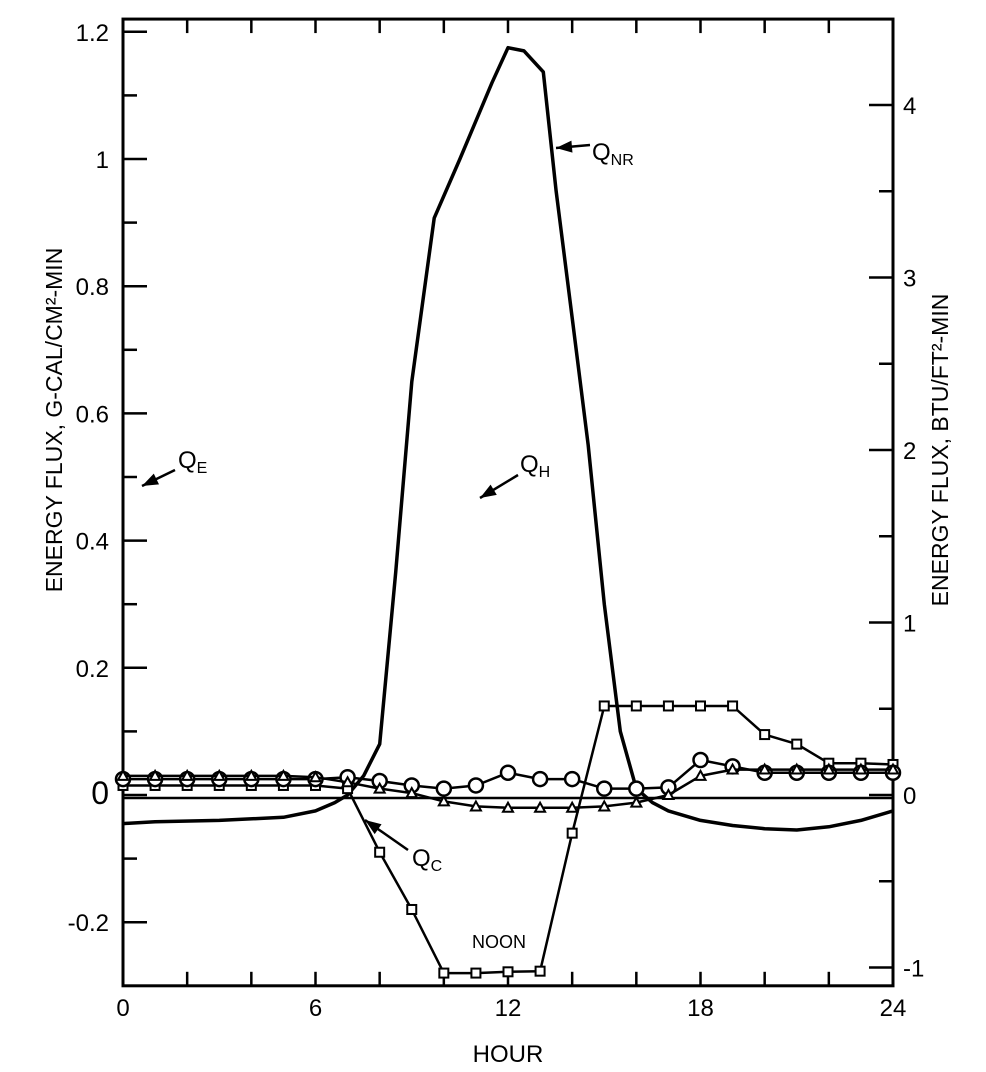 The width and height of the screenshot is (986, 1072). What do you see at coordinates (92, 669) in the screenshot?
I see `y-tick-label: 0.2` at bounding box center [92, 669].